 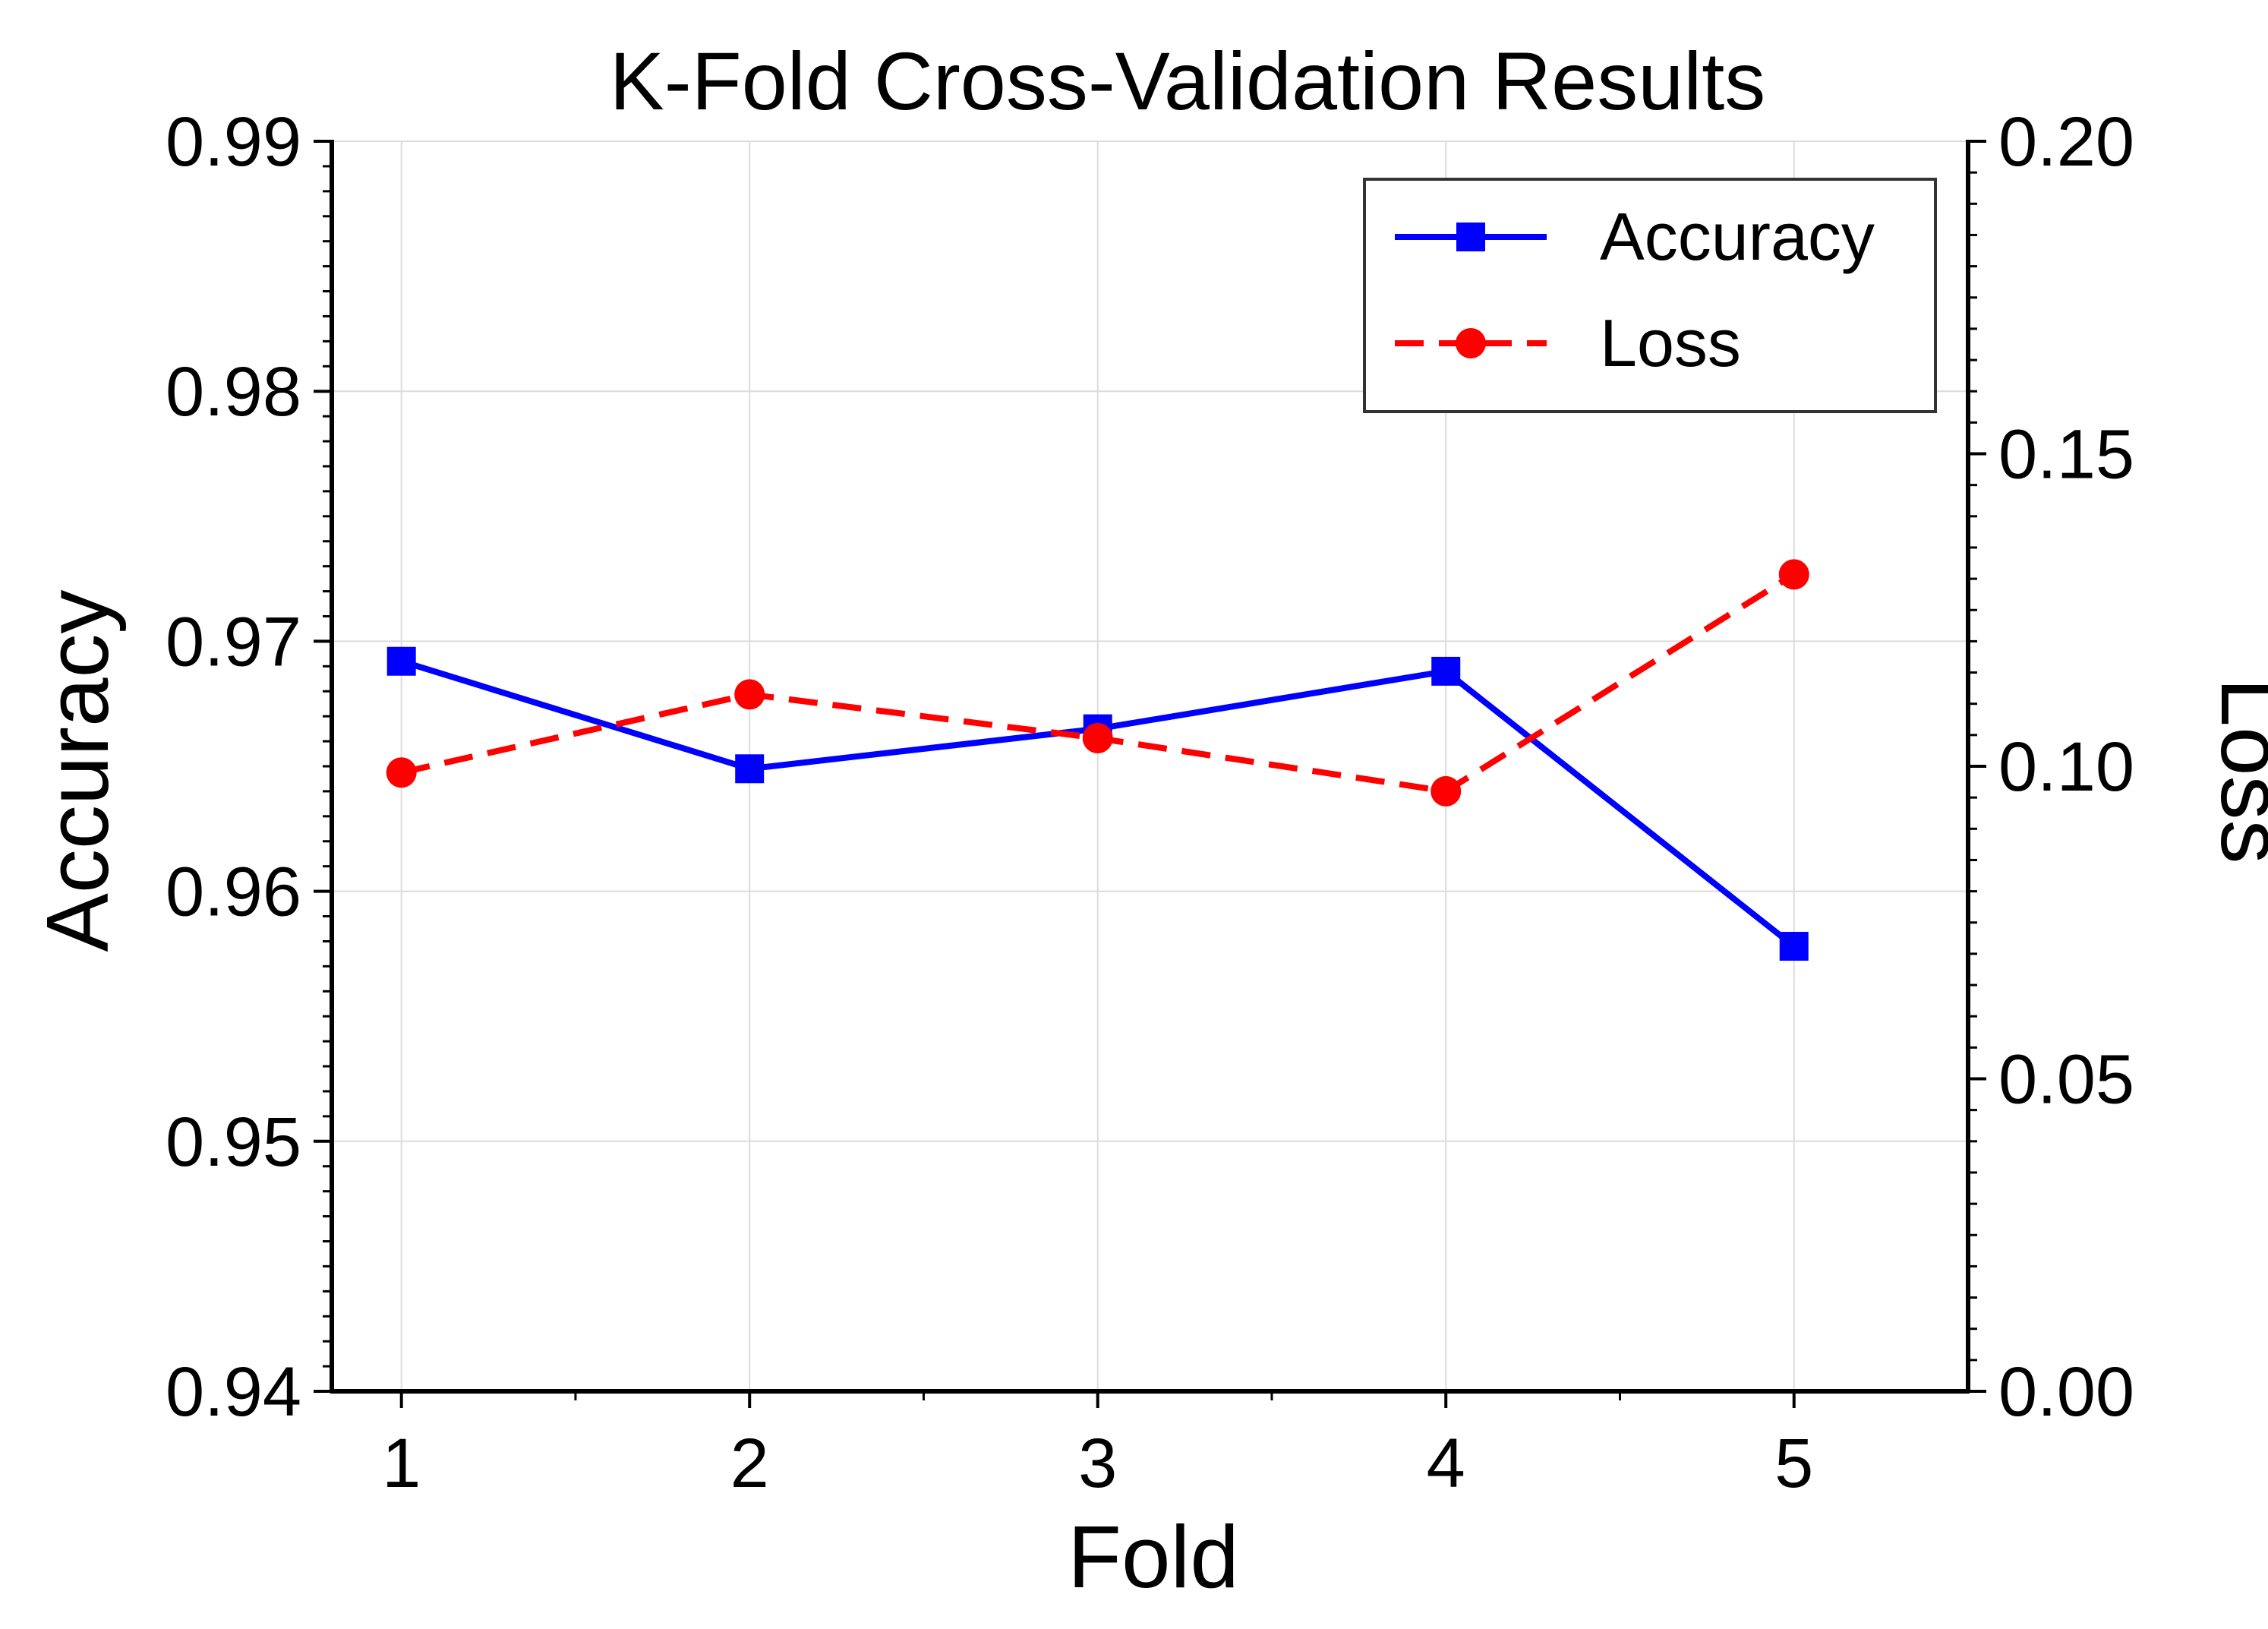 I want to click on y-axis-label-right: Loss, so click(x=2235, y=770).